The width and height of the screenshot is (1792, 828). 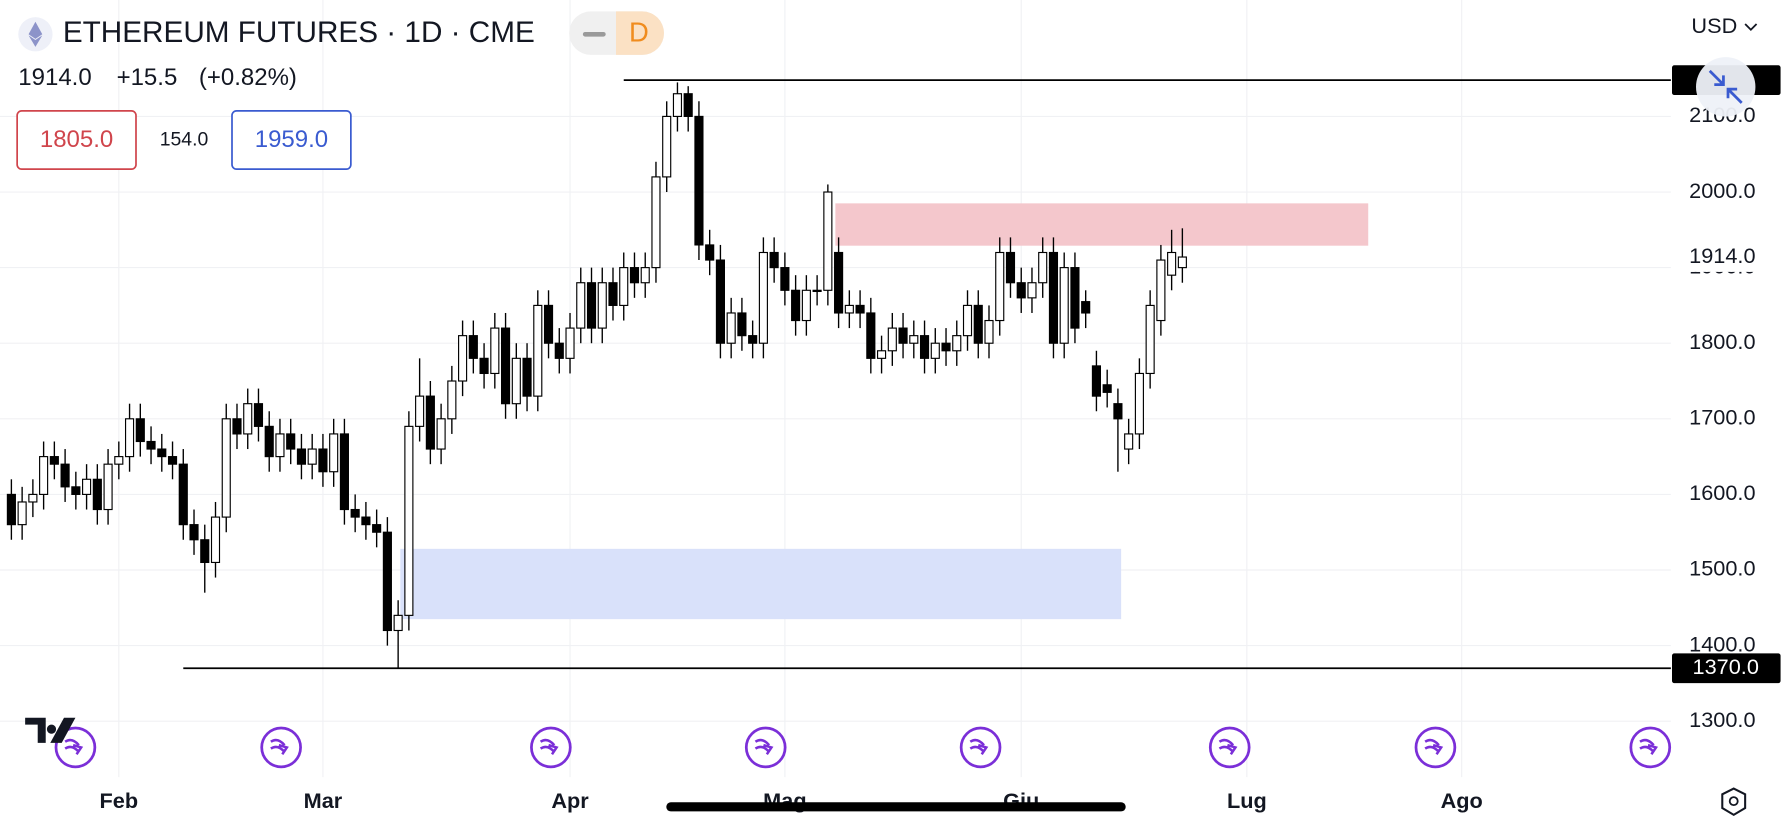 I want to click on eth-glyph, so click(x=35, y=34).